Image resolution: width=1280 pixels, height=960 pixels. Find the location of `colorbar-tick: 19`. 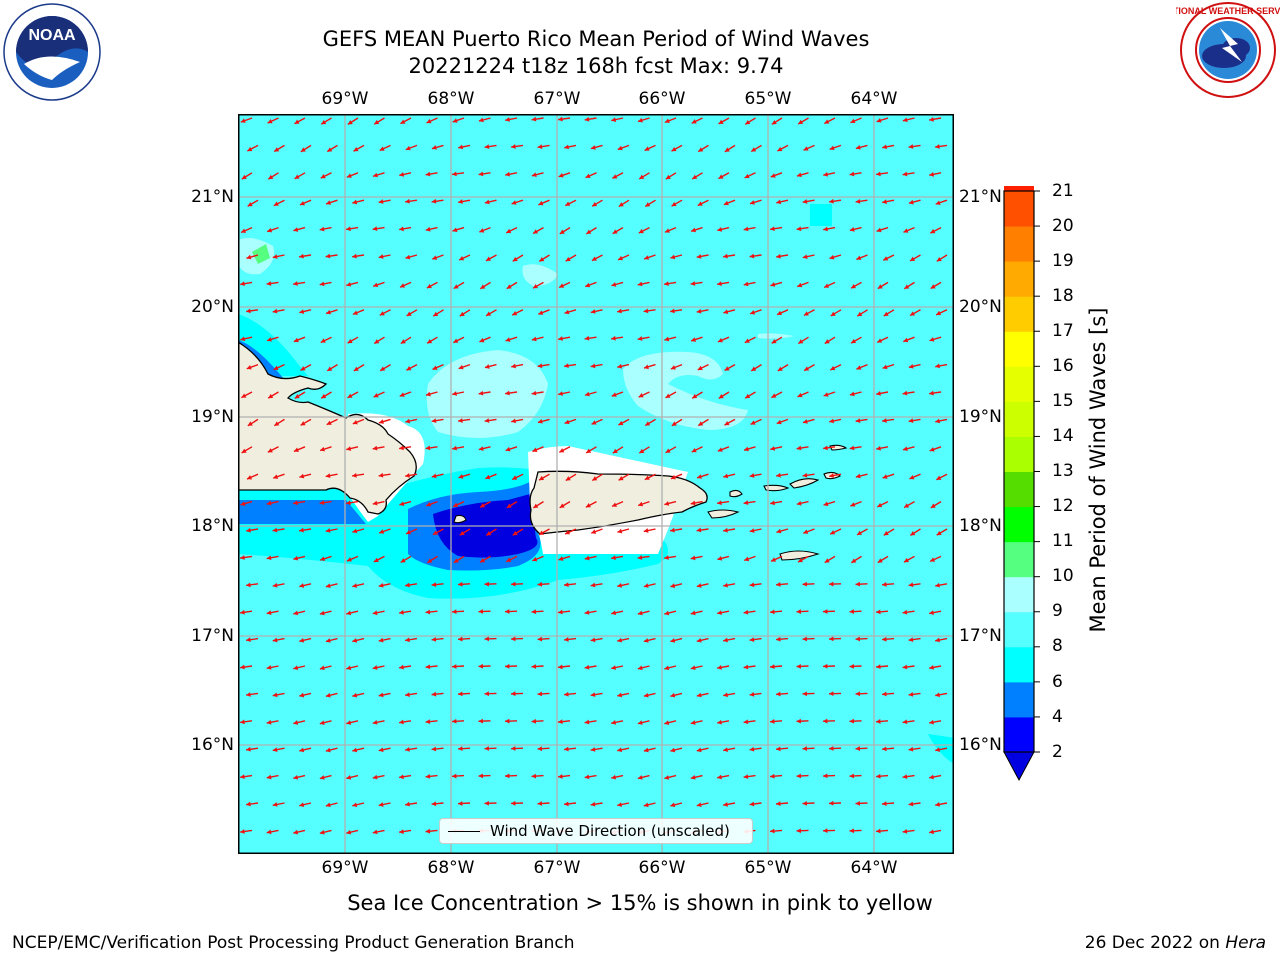

colorbar-tick: 19 is located at coordinates (1063, 261).